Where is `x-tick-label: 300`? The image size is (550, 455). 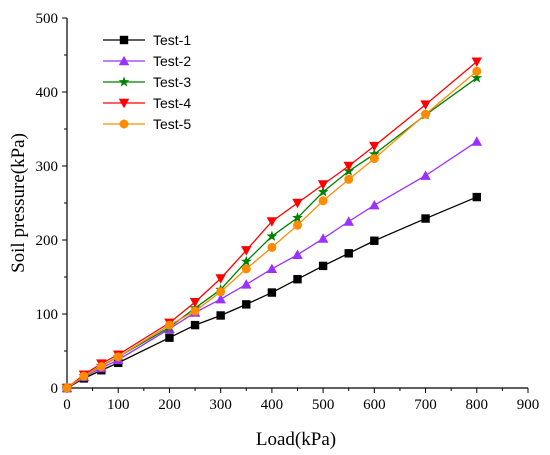 x-tick-label: 300 is located at coordinates (220, 405).